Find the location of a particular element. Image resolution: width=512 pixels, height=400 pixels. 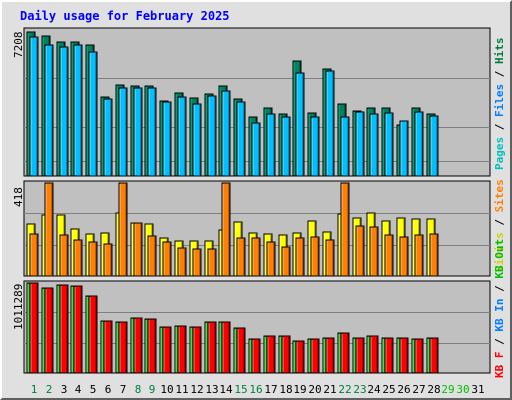

day-label-16: 16 is located at coordinates (255, 389).